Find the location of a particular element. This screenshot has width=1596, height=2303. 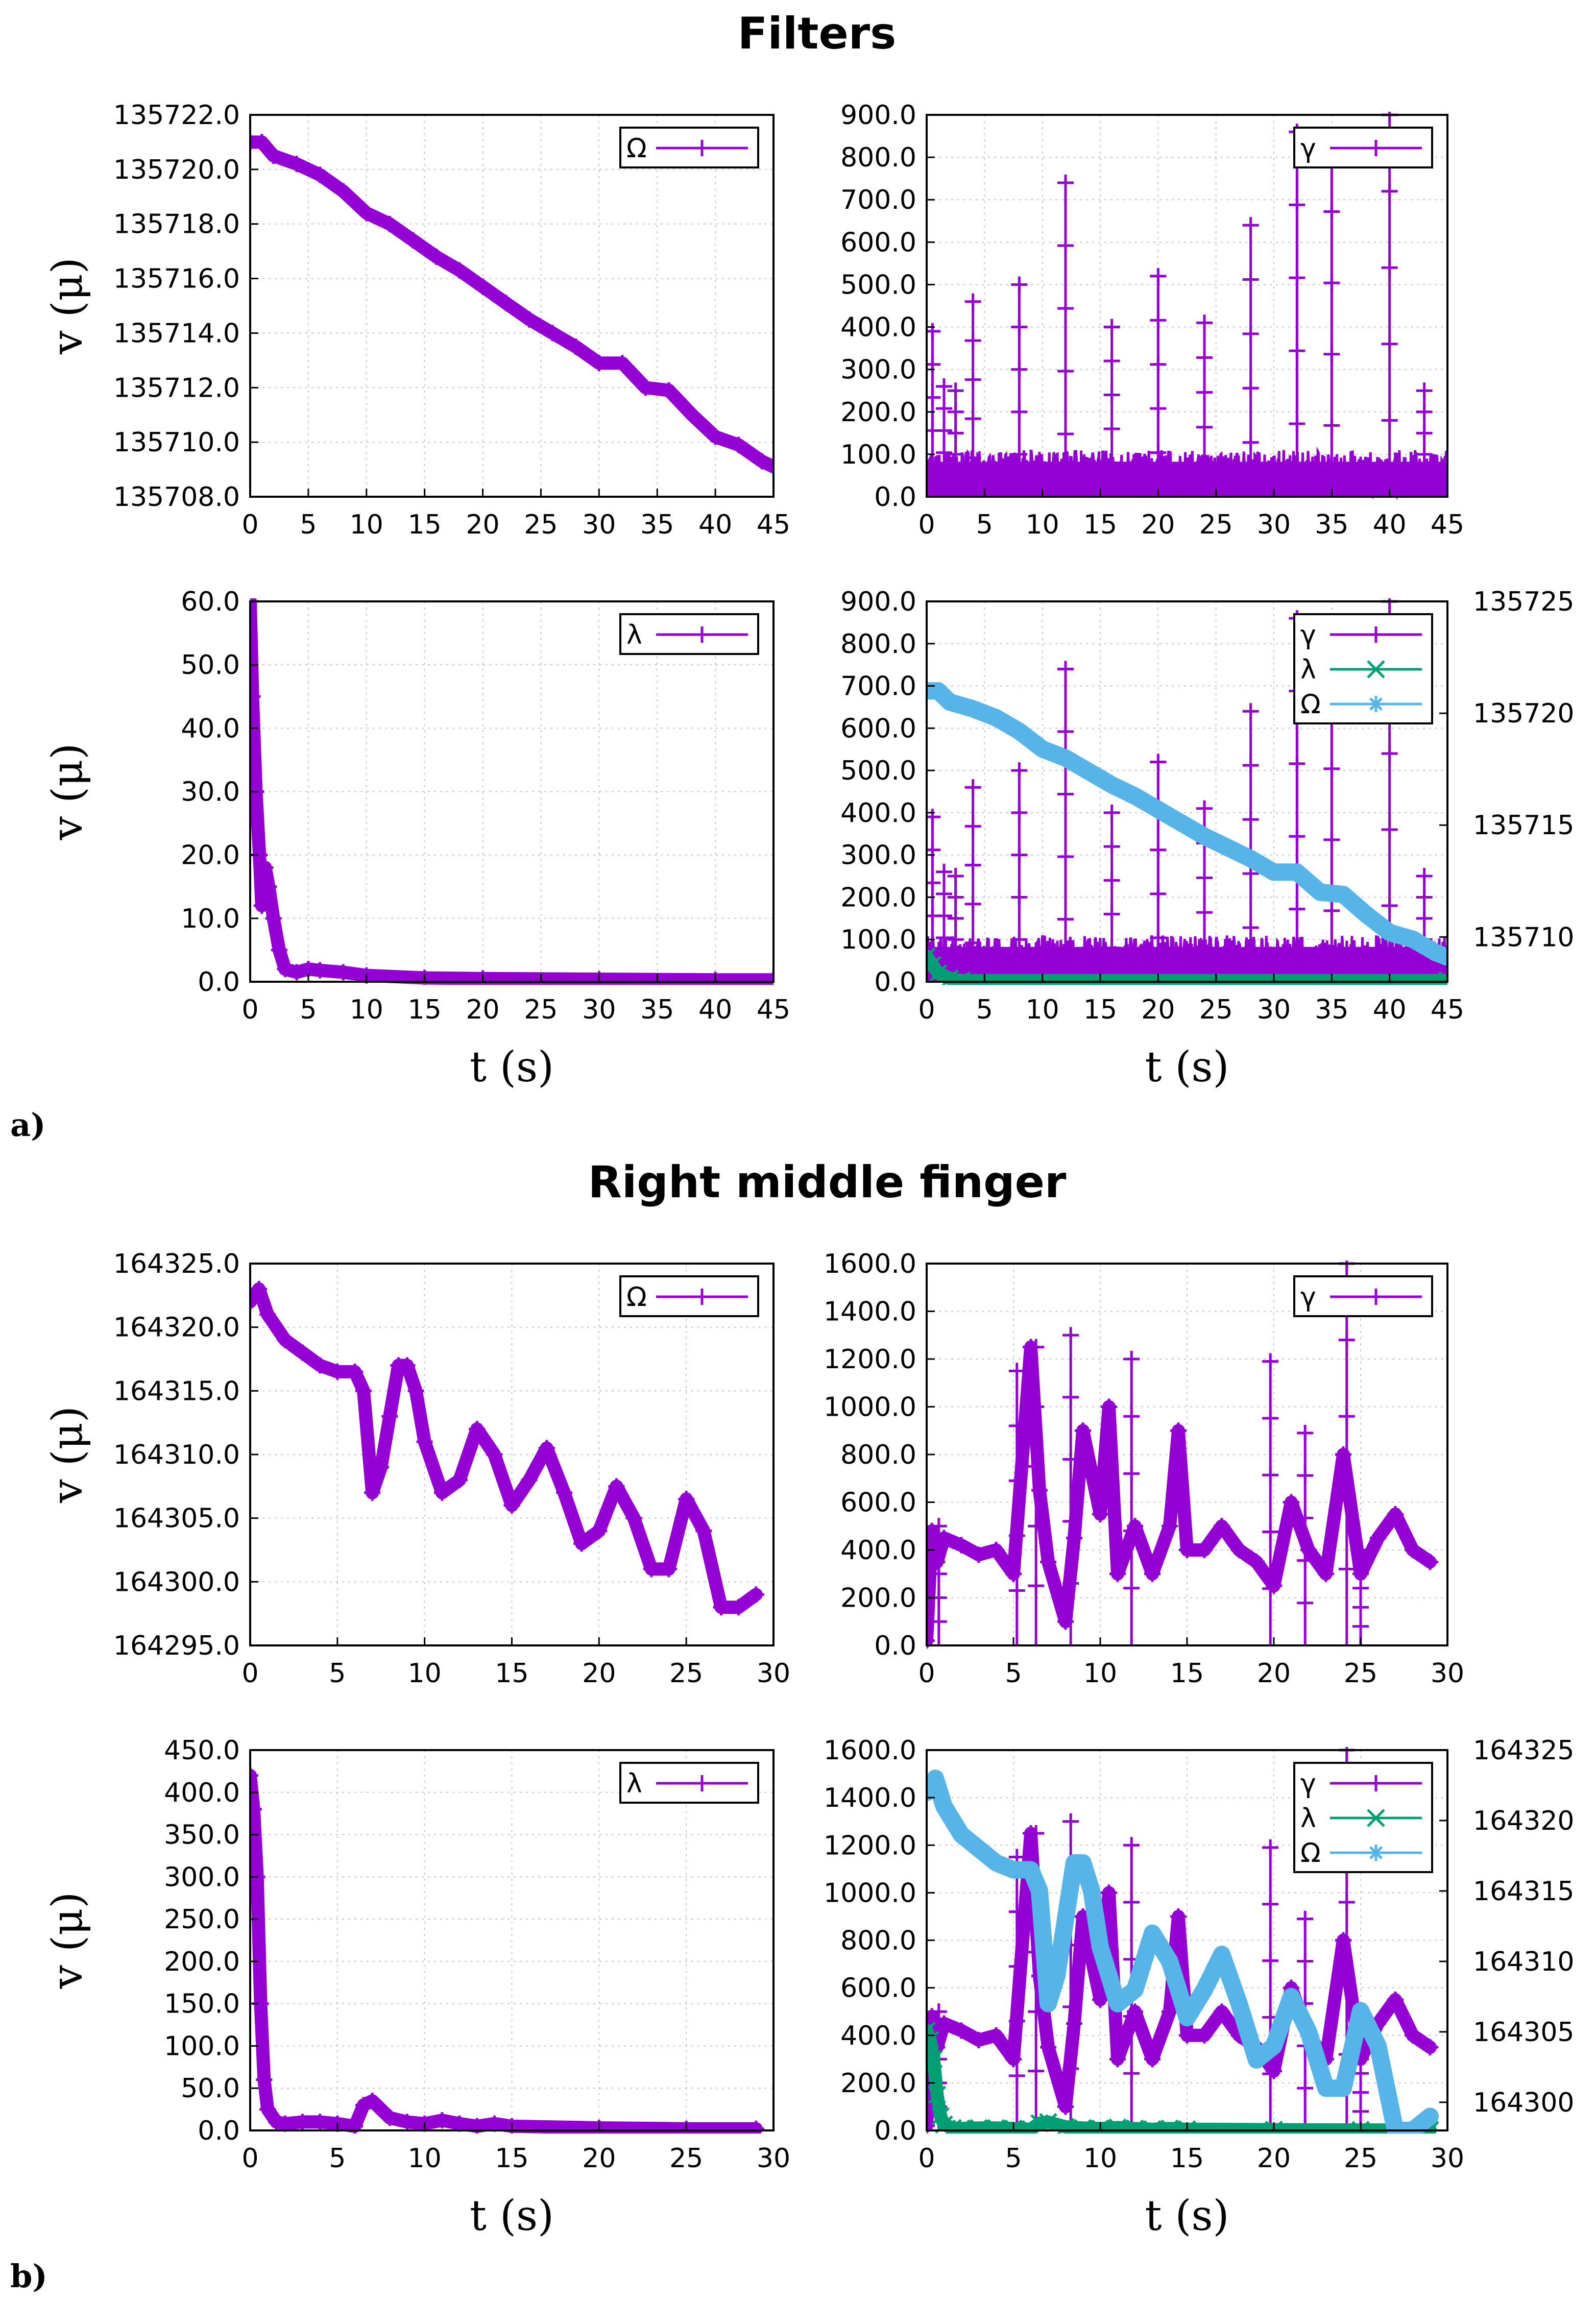

series-layer is located at coordinates (511, 304).